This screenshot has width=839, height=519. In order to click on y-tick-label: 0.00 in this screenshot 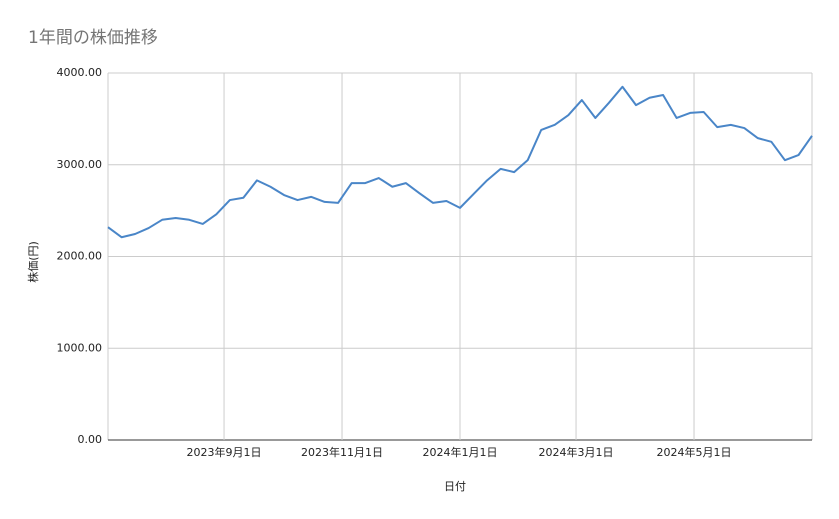, I will do `click(90, 439)`.